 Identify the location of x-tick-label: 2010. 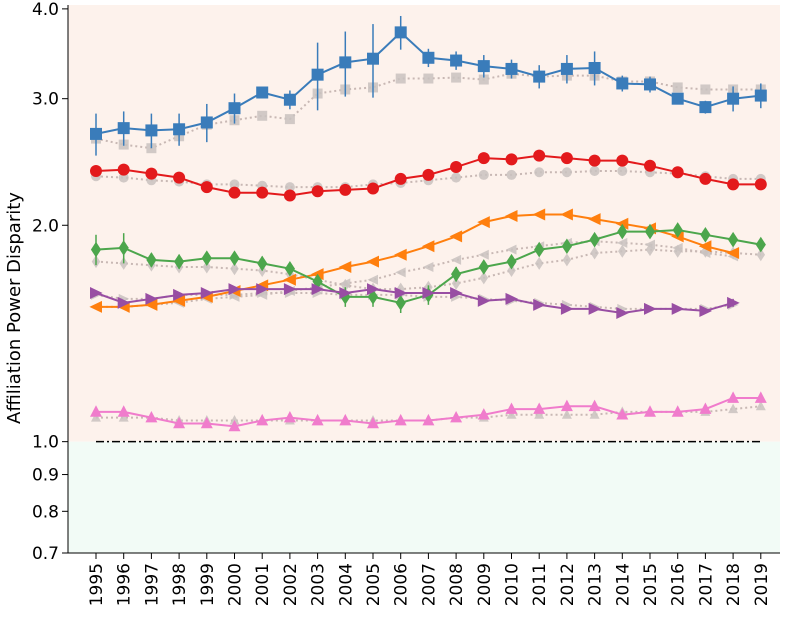
(513, 584).